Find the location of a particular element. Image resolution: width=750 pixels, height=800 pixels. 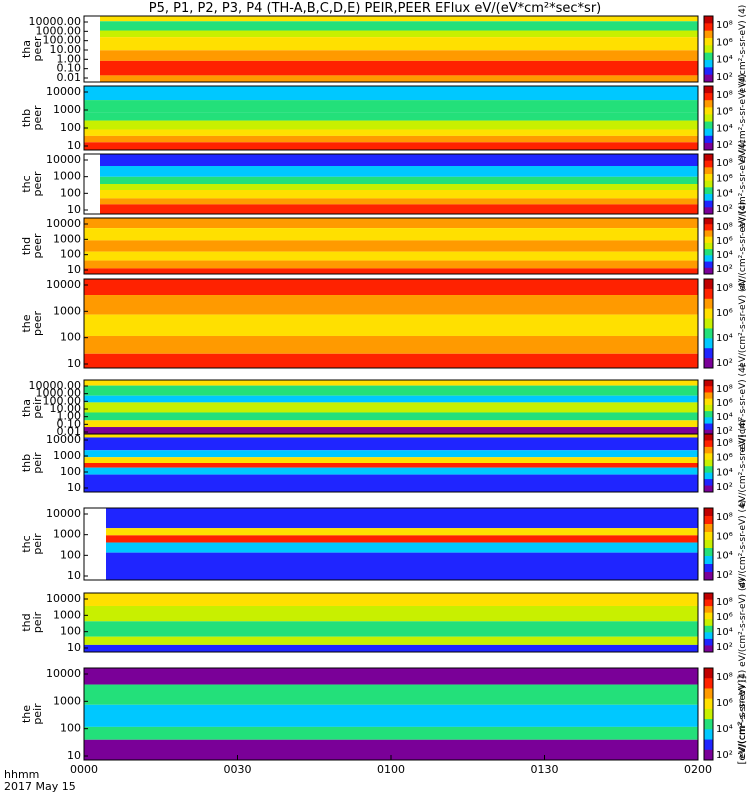

y-tick-label: 1.00 is located at coordinates (69, 58).